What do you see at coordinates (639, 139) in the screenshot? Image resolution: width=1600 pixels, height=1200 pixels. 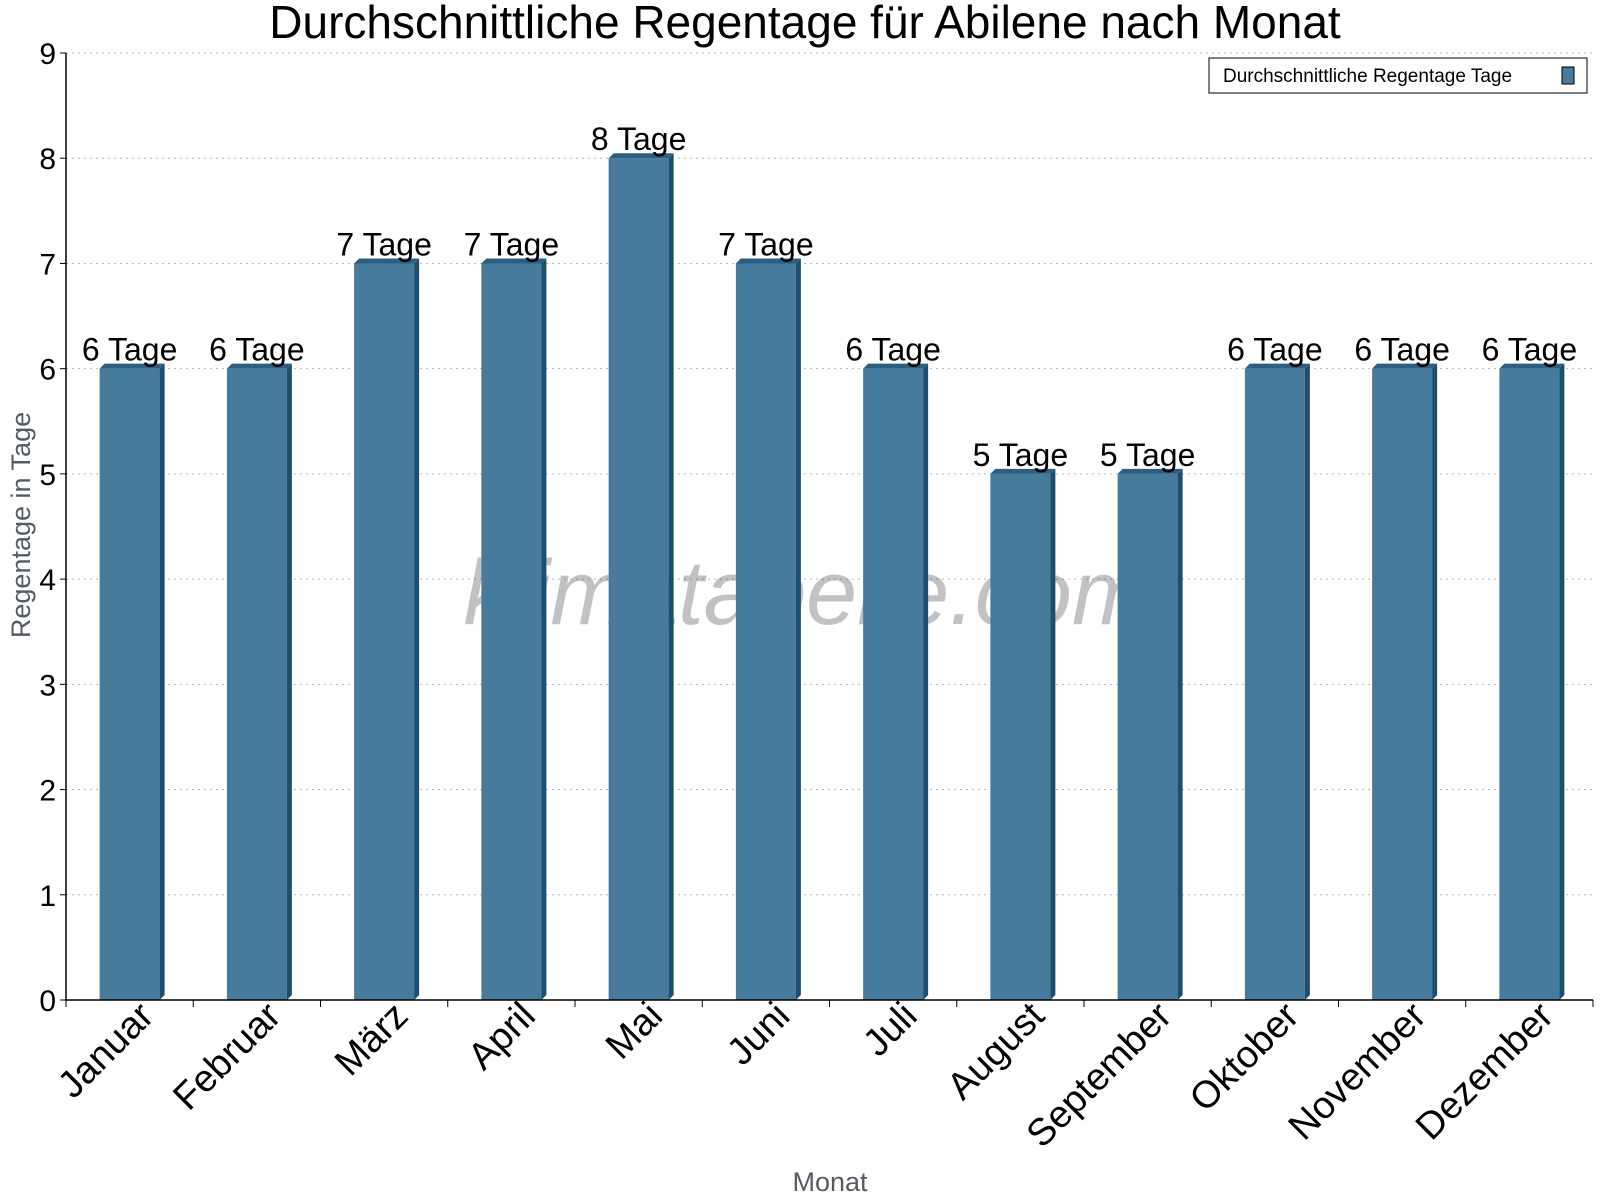 I see `data-label: 8 Tage` at bounding box center [639, 139].